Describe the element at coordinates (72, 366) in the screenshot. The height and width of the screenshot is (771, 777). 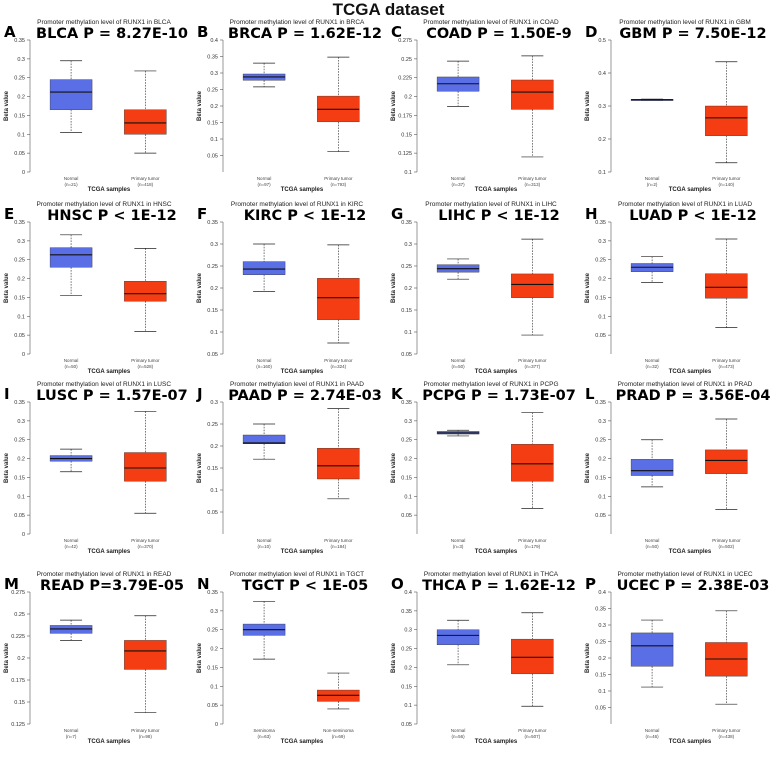
I see `category-count: (n=50)` at that location.